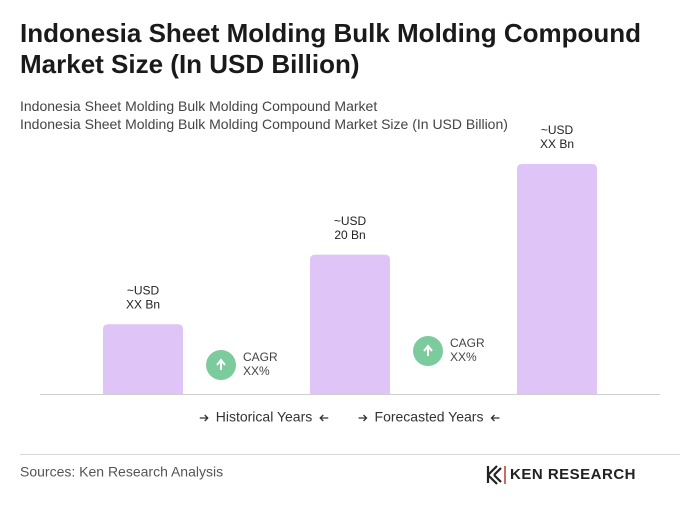 The image size is (700, 520). What do you see at coordinates (573, 474) in the screenshot?
I see `logo-text: KEN RESEARCH` at bounding box center [573, 474].